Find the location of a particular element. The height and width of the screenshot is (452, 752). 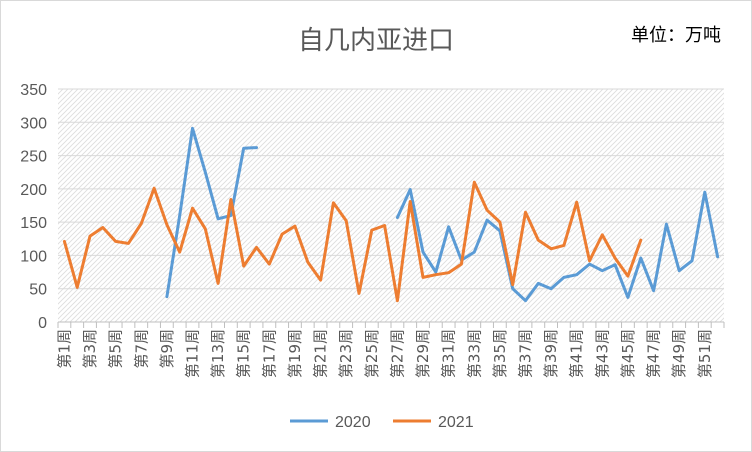

x-tick-label: 第37周 is located at coordinates (525, 353).